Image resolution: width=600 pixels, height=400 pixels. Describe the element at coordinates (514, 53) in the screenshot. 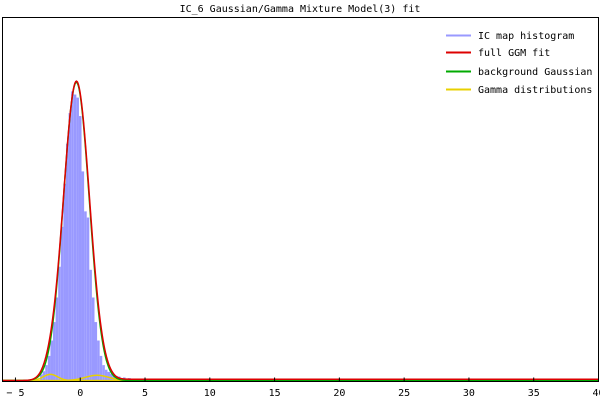

I see `legend-label-ggm-fit: full GGM fit` at that location.